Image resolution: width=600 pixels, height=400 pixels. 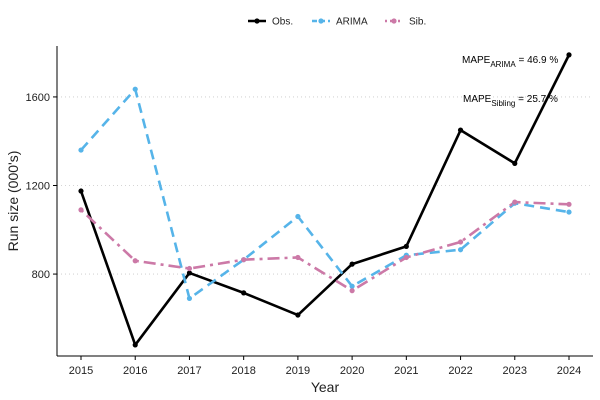 What do you see at coordinates (536, 99) in the screenshot?
I see `annotation-suffix: = 25.7 %` at bounding box center [536, 99].